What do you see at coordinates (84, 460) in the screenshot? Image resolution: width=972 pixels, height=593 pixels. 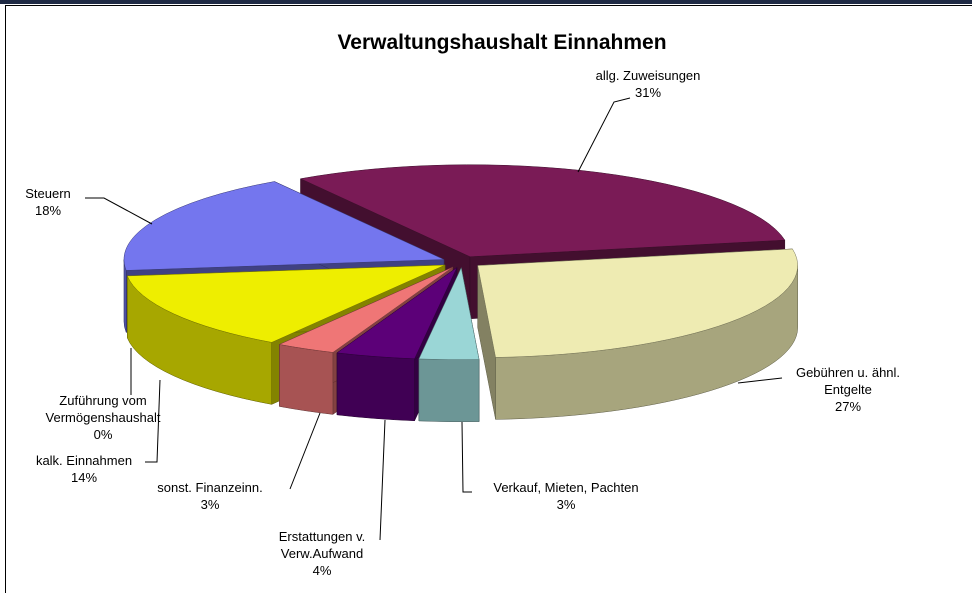 I see `slice-label: kalk. Einnahmen` at bounding box center [84, 460].